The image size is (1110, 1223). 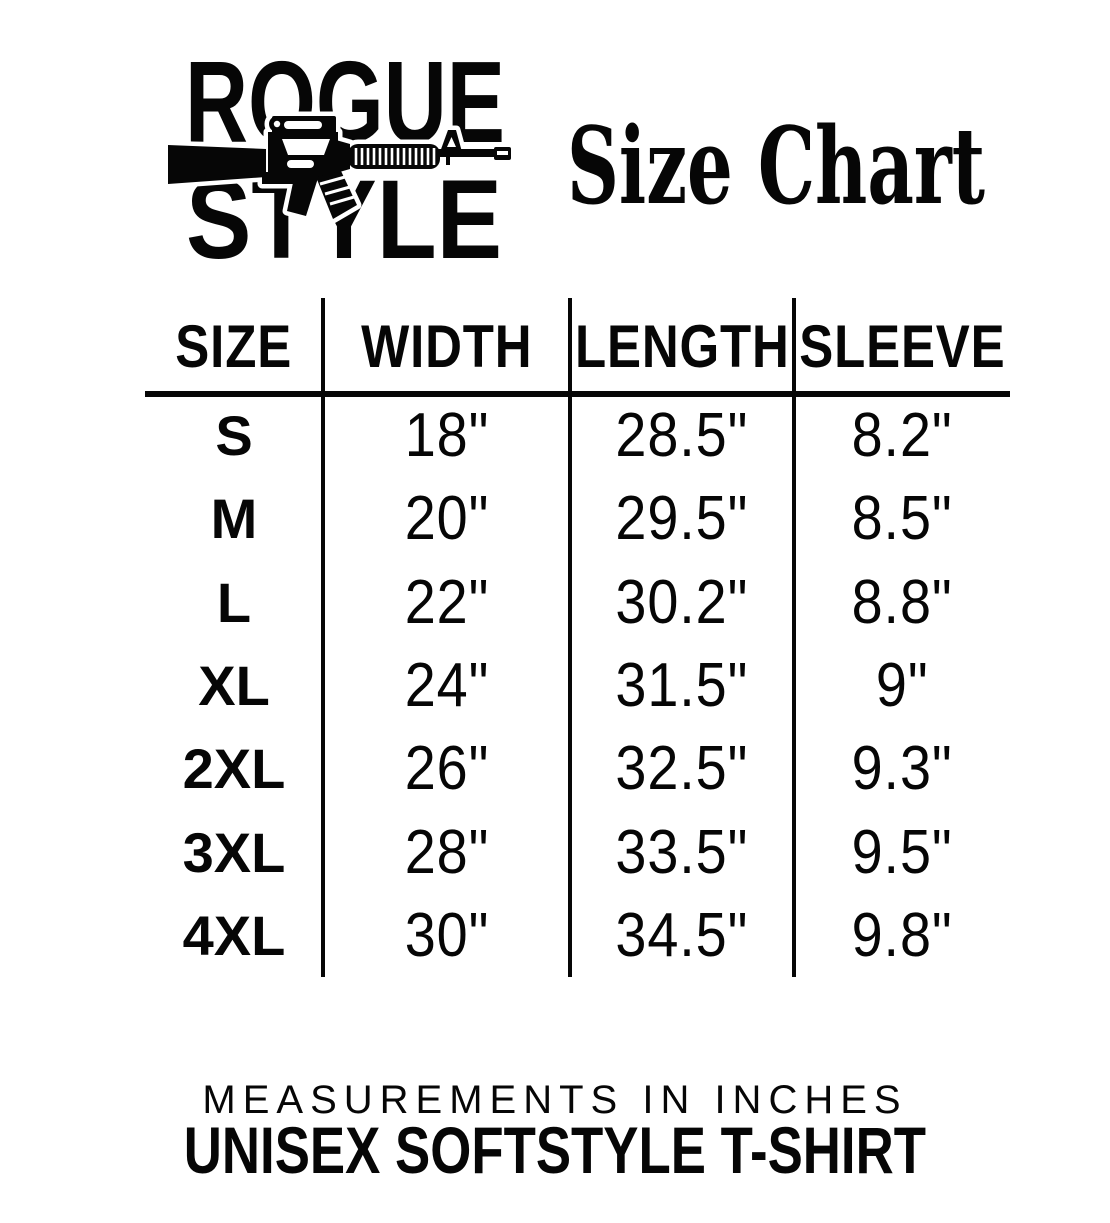 What do you see at coordinates (682, 769) in the screenshot?
I see `length-value: 32.5"` at bounding box center [682, 769].